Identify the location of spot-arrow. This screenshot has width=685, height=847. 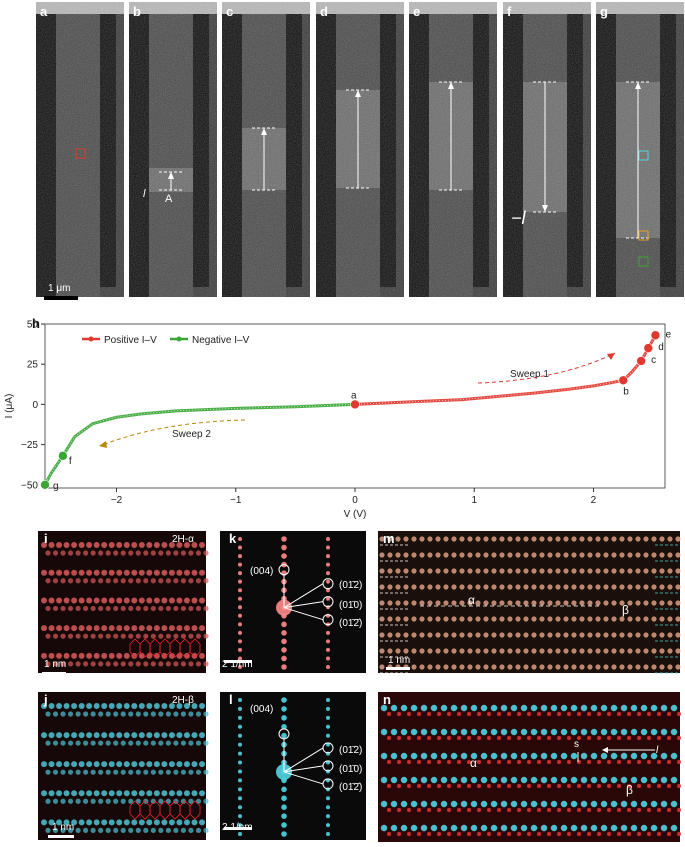
(303, 760).